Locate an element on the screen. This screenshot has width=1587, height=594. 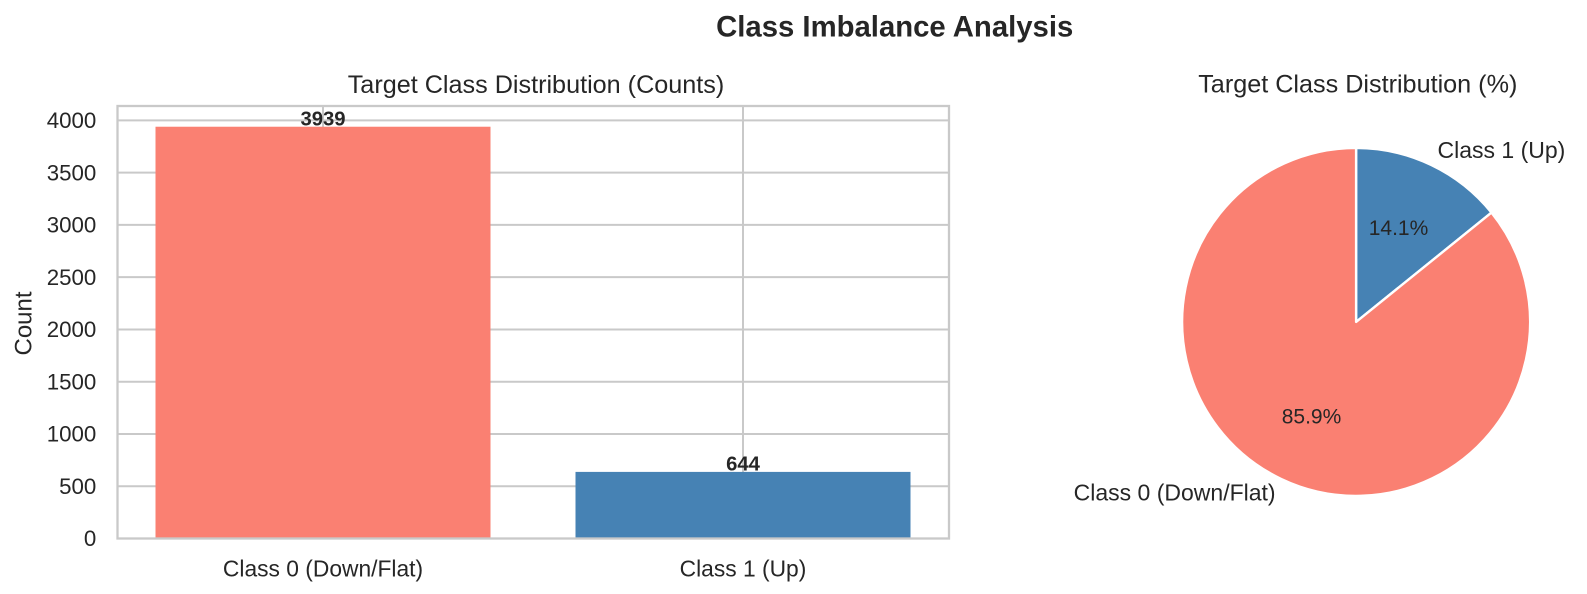
svg-text: 1500 is located at coordinates (72, 381).